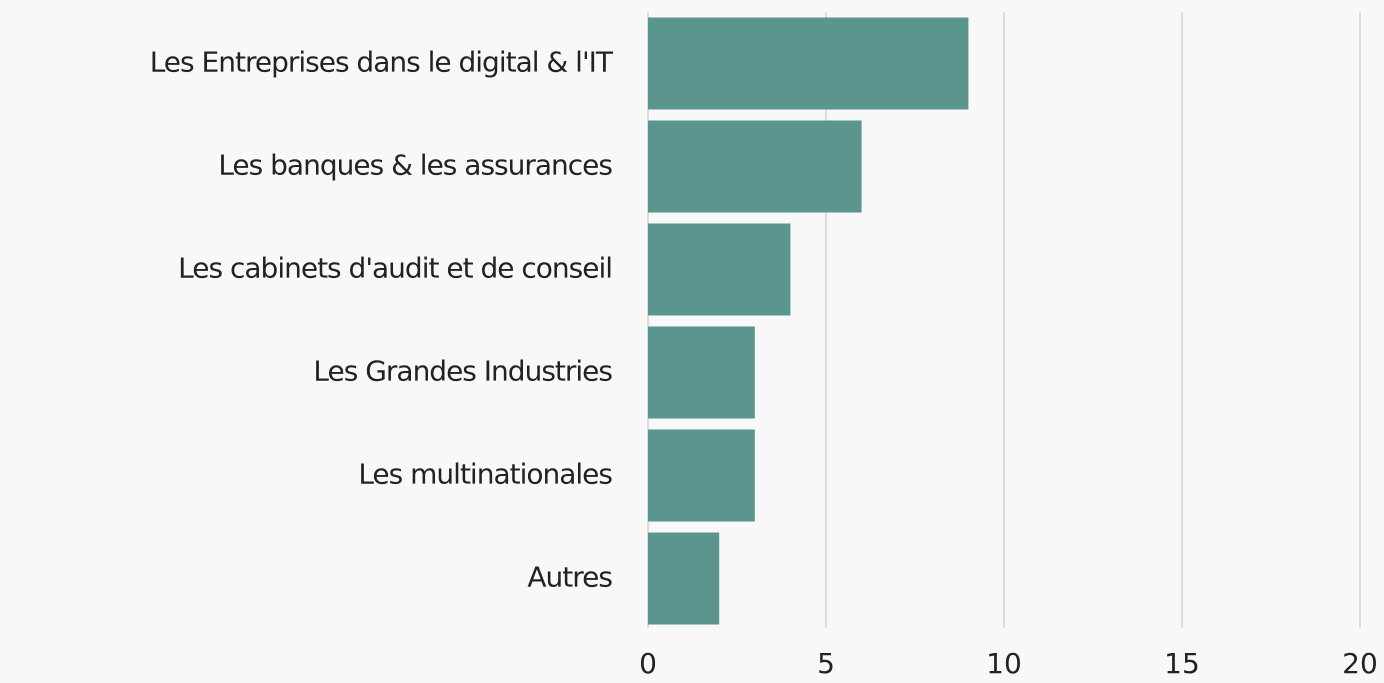 The image size is (1384, 683). I want to click on x-tick-label: 5, so click(826, 663).